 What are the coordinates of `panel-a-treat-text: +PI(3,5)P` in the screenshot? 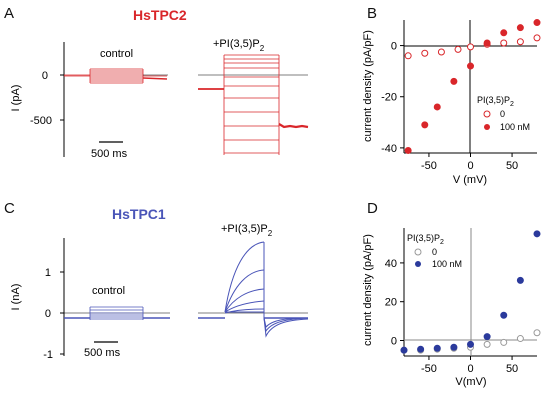 It's located at (236, 44).